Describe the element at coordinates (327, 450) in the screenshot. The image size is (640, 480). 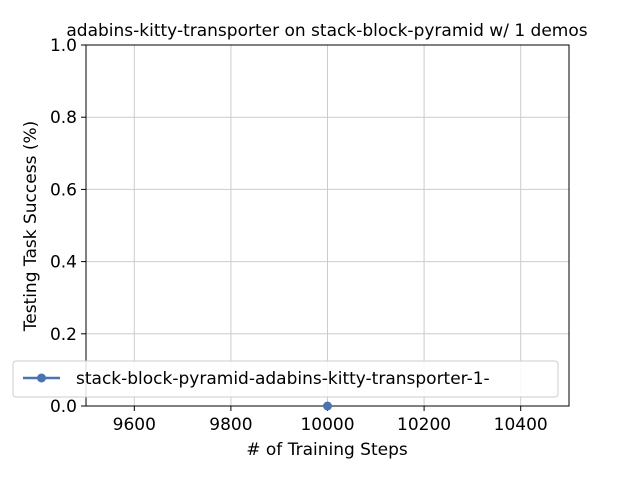
I see `x-axis-label: # of Training Steps` at that location.